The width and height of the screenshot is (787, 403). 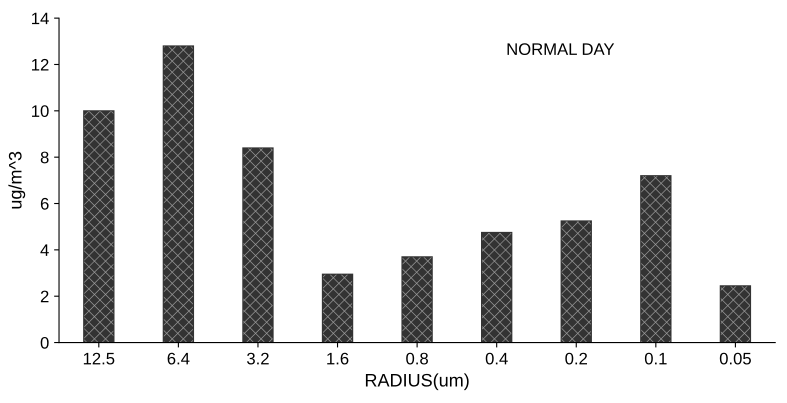 I want to click on y-tick-label: 6, so click(x=44, y=204).